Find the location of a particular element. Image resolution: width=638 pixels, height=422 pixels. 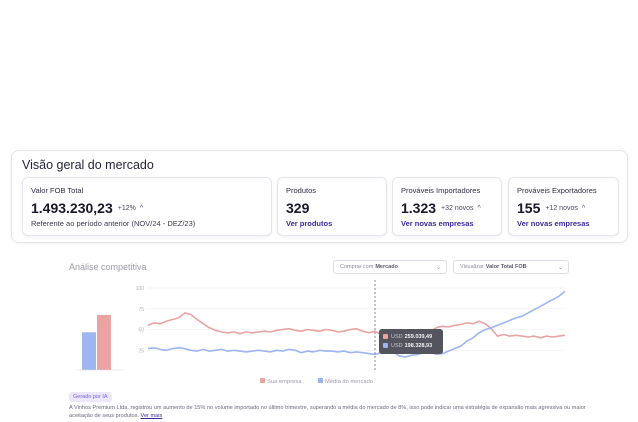

market-swatch is located at coordinates (385, 345).